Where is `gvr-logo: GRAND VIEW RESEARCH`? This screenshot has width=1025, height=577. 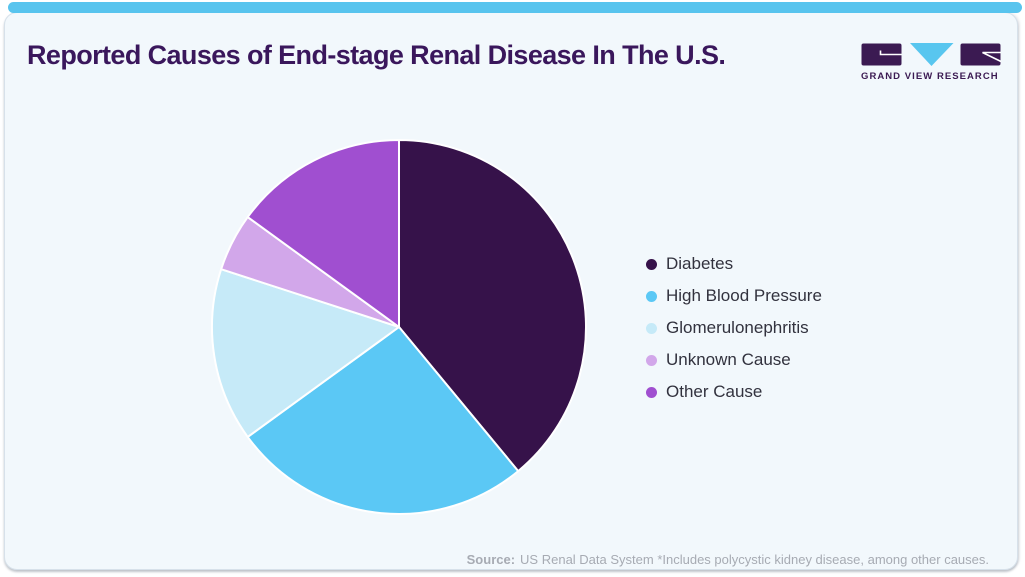 gvr-logo: GRAND VIEW RESEARCH is located at coordinates (931, 62).